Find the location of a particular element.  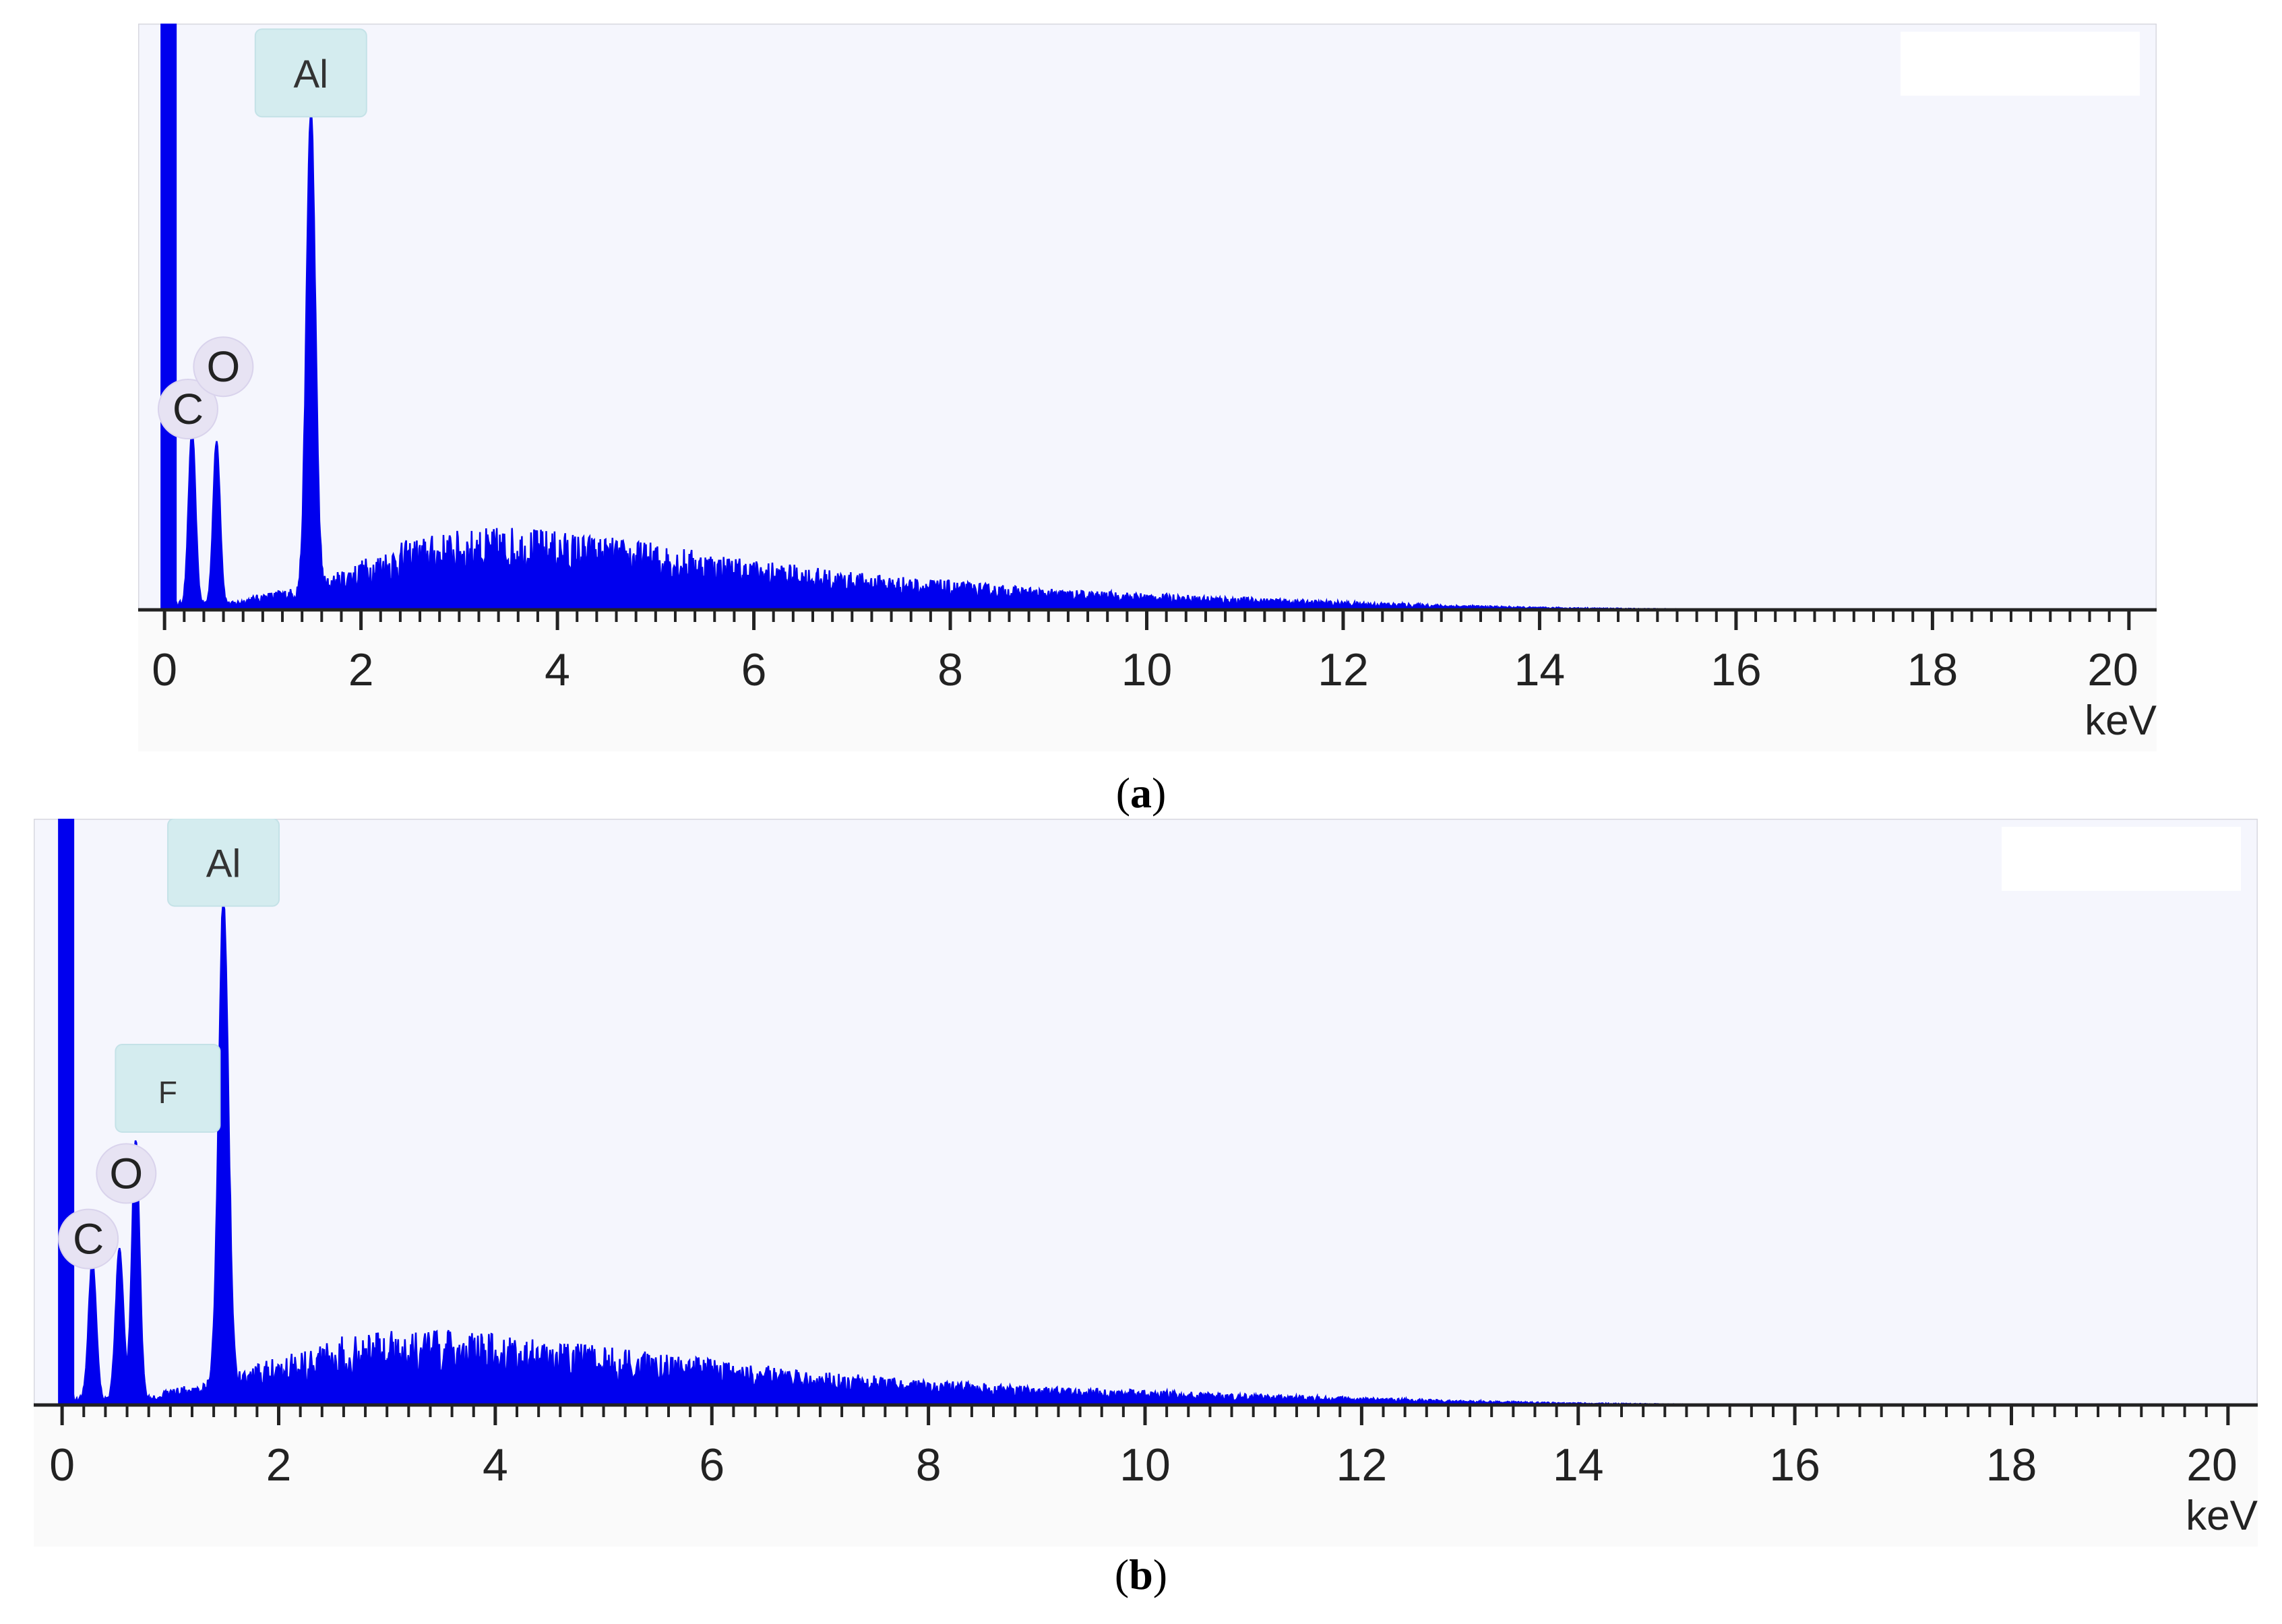

b-x-tick-label: 18 is located at coordinates (2011, 1465).